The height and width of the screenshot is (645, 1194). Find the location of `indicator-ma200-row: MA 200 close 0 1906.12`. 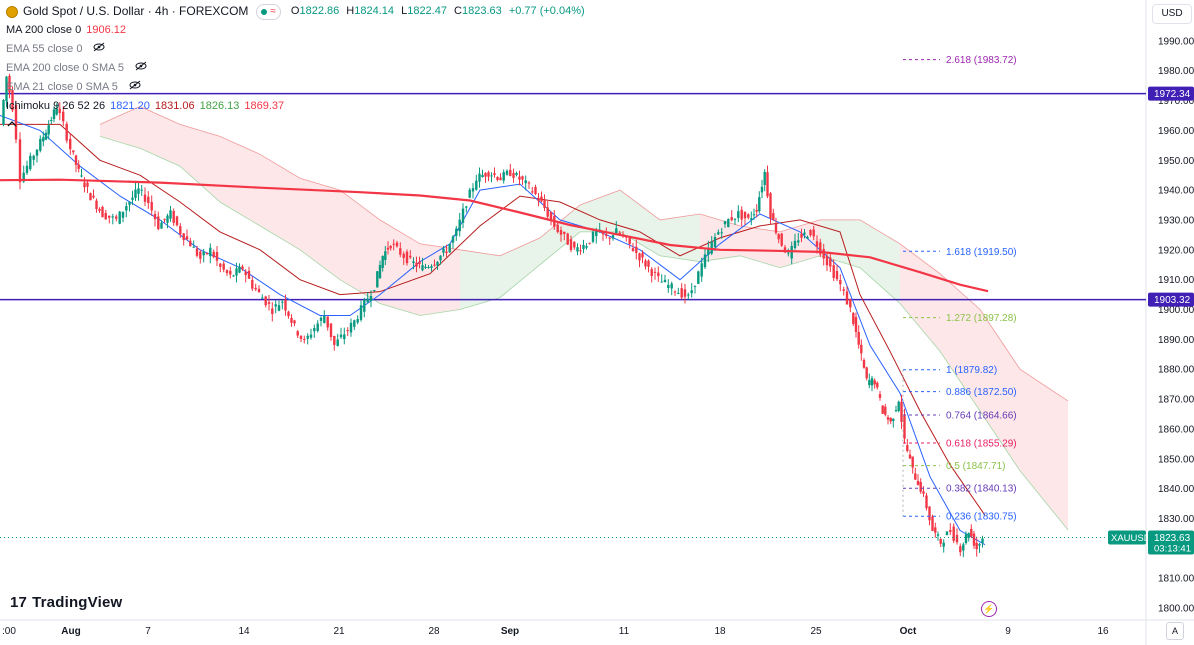

indicator-ma200-row: MA 200 close 0 1906.12 is located at coordinates (297, 30).